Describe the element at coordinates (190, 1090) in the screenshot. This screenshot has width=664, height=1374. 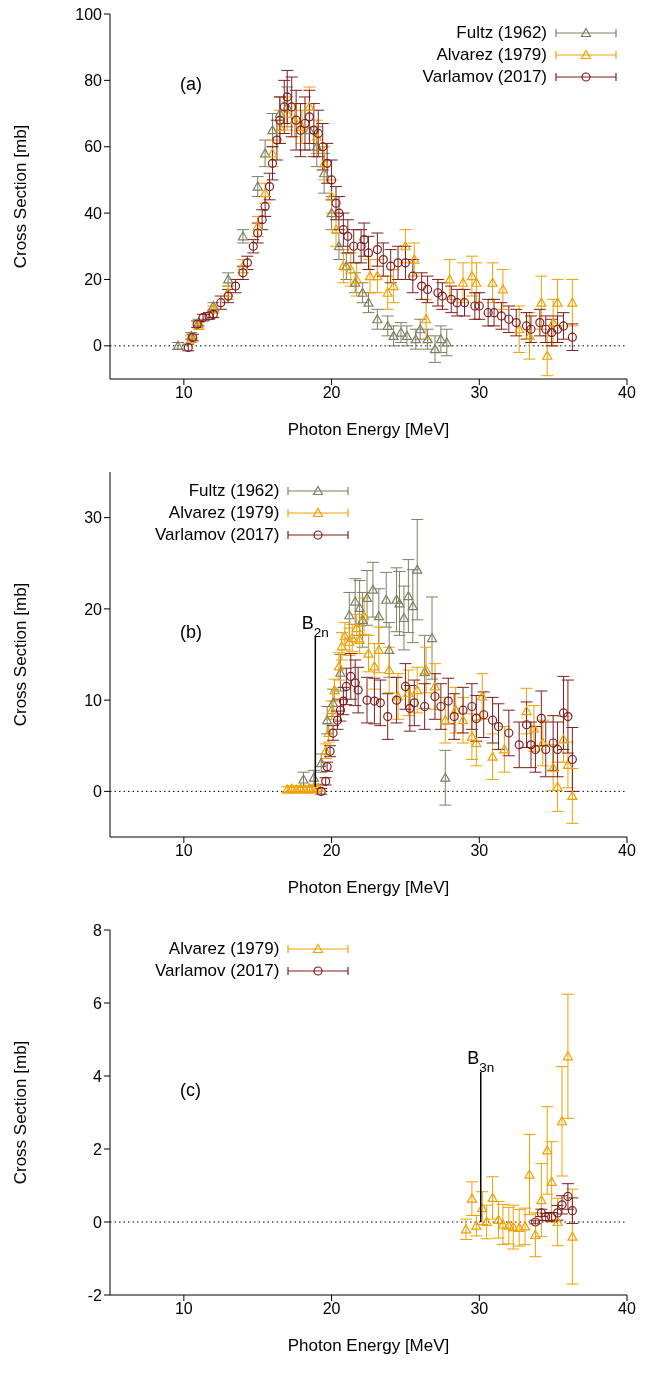
I see `annotation: (c)` at that location.